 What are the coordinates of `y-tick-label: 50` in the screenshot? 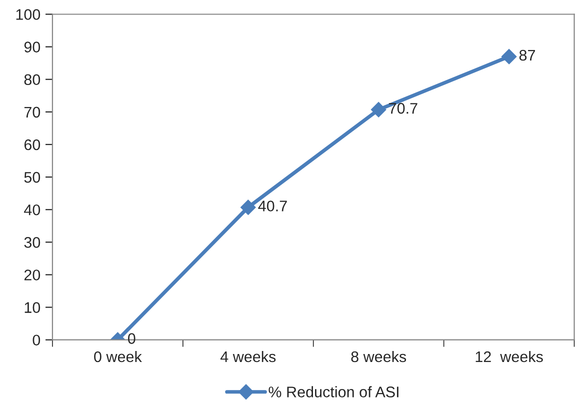 It's located at (32, 177).